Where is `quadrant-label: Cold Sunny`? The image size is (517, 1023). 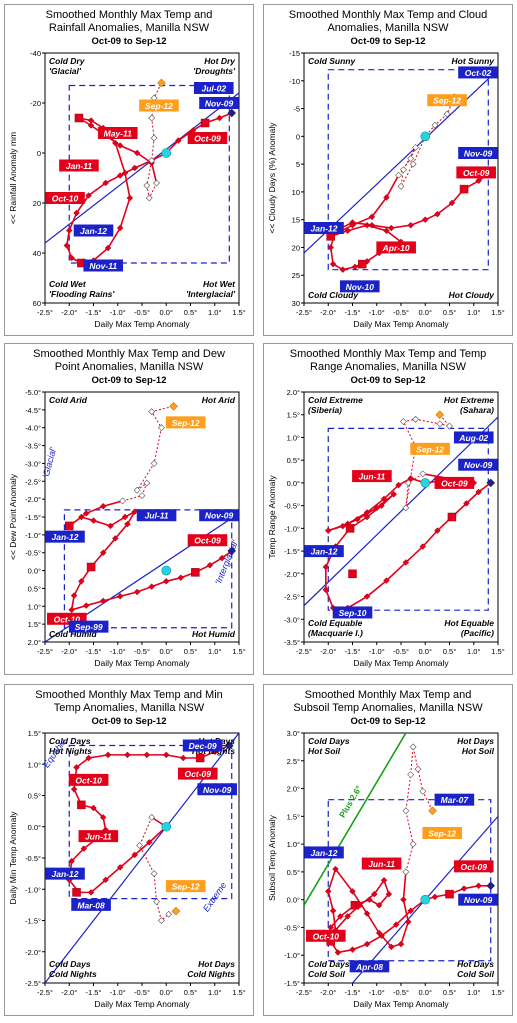 quadrant-label: Cold Sunny is located at coordinates (332, 61).